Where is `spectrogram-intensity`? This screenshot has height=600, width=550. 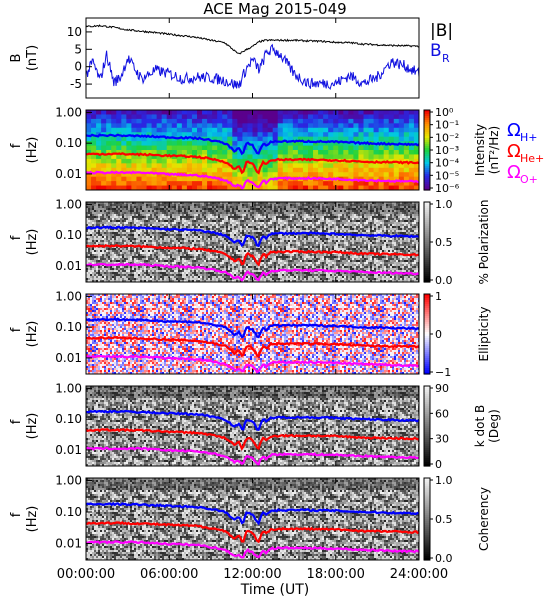 spectrogram-intensity is located at coordinates (253, 150).